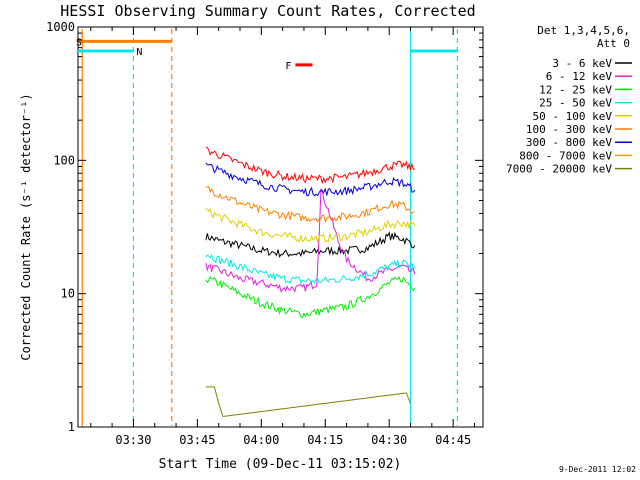 Image resolution: width=640 pixels, height=480 pixels. What do you see at coordinates (261, 440) in the screenshot?
I see `x-tick-label: 04:00` at bounding box center [261, 440].